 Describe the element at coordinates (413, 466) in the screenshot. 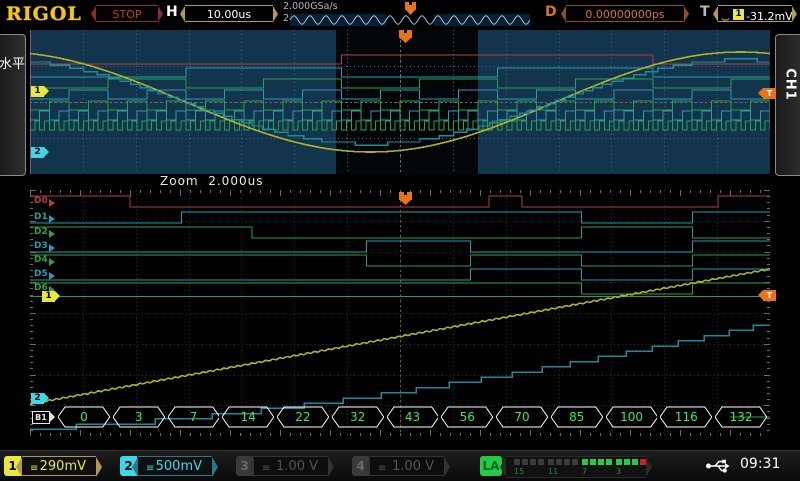

I see `channel-scale-value: 1.00 V` at that location.